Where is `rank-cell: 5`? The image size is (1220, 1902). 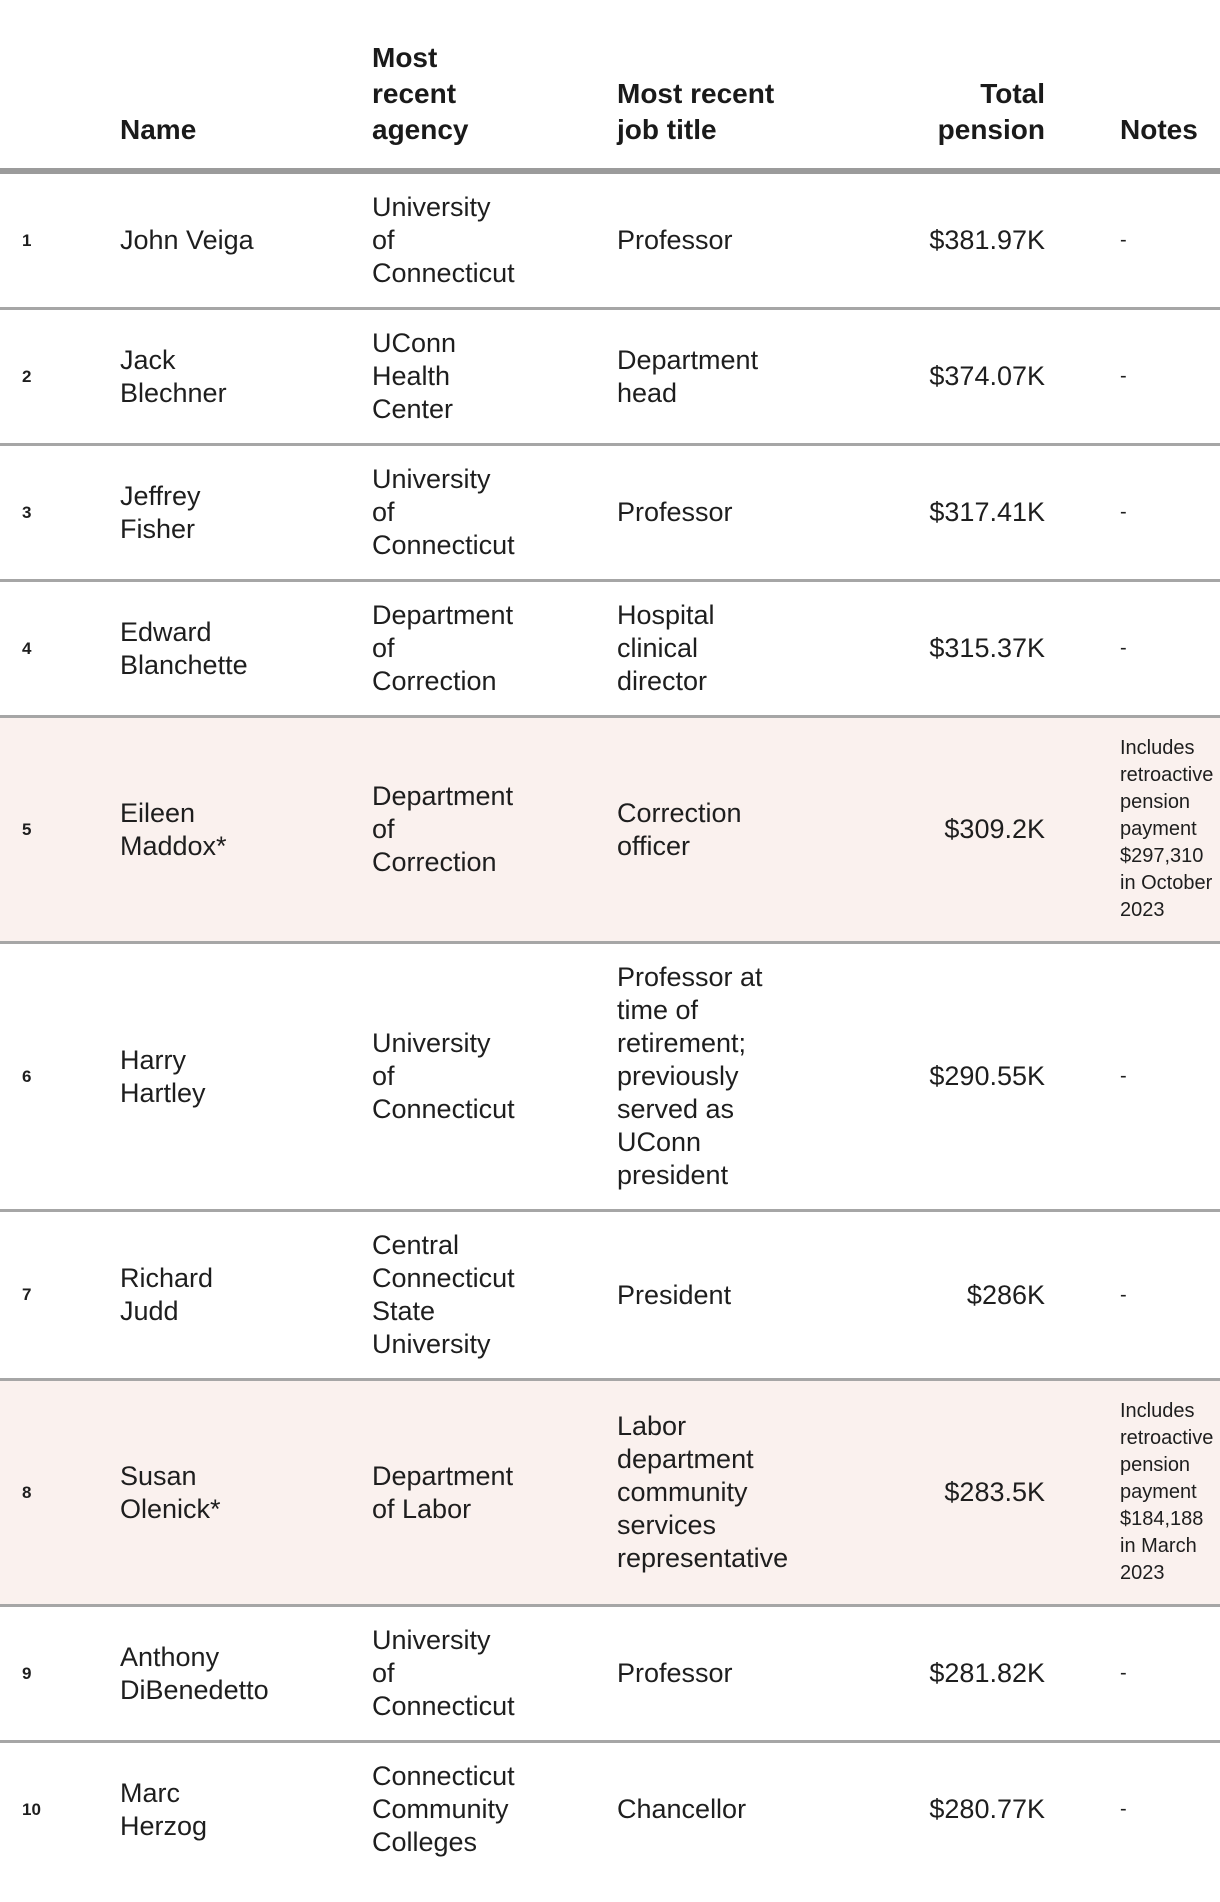 rank-cell: 5 is located at coordinates (27, 829).